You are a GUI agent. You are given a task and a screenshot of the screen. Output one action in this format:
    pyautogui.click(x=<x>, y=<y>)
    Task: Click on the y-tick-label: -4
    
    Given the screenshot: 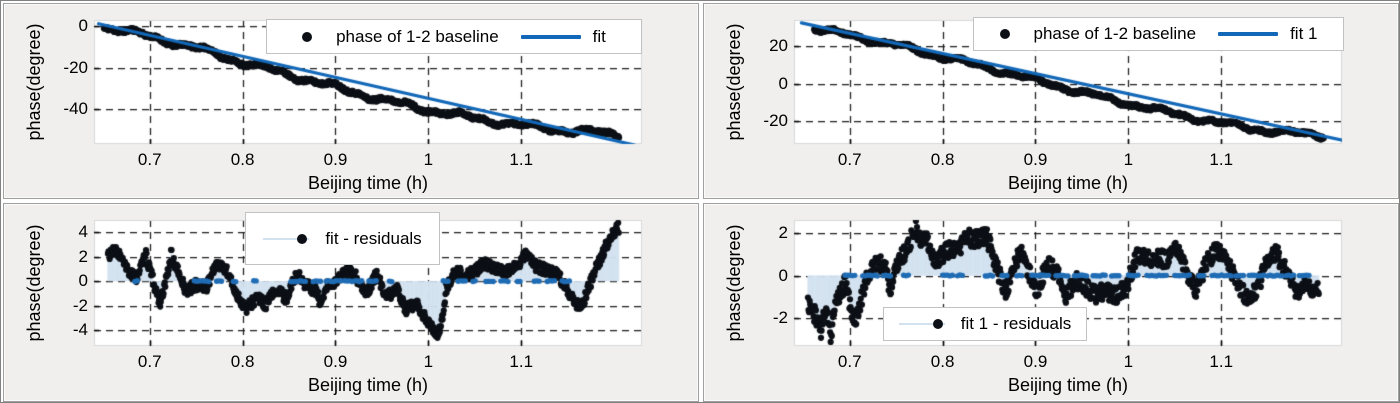 What is the action you would take?
    pyautogui.click(x=80, y=330)
    